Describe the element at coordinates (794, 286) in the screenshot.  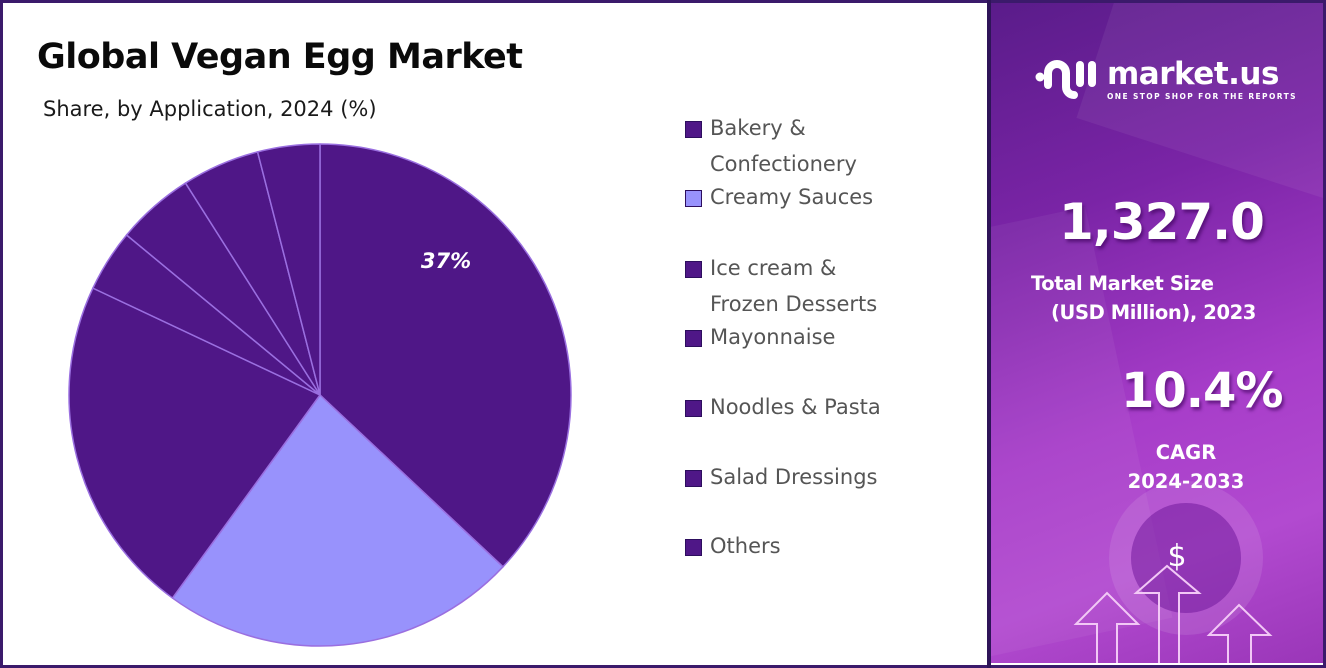
I see `legend-label: Ice cream & Frozen Desserts` at that location.